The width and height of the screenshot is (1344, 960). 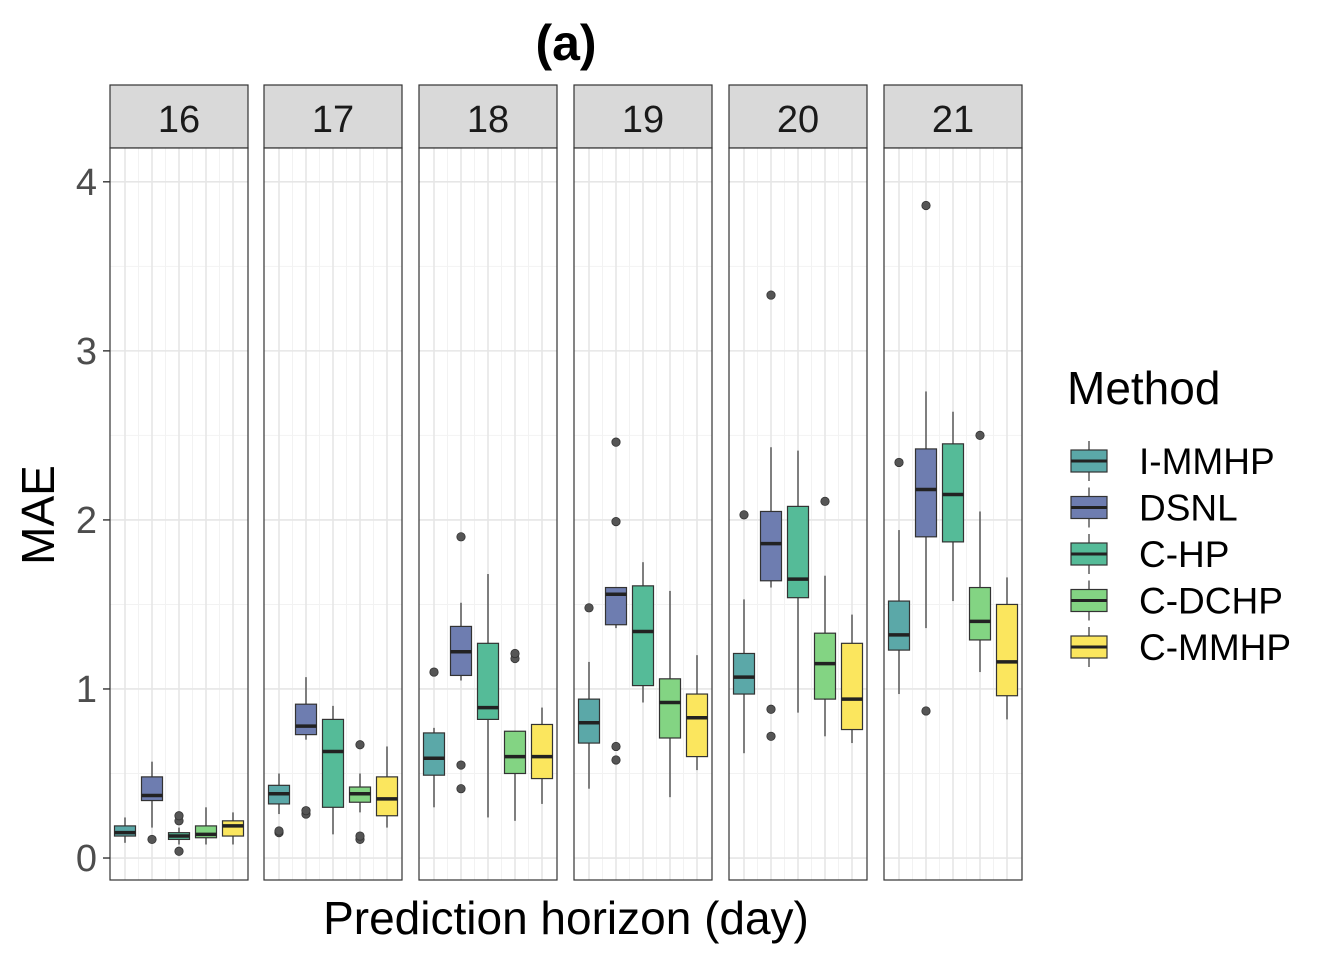 What do you see at coordinates (1215, 647) in the screenshot?
I see `legend-label: C-MMHP` at bounding box center [1215, 647].